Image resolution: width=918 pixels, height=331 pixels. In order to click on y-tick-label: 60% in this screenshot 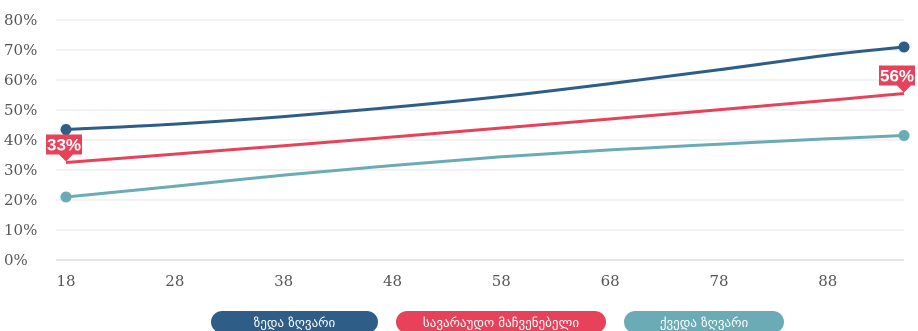, I will do `click(20, 80)`.